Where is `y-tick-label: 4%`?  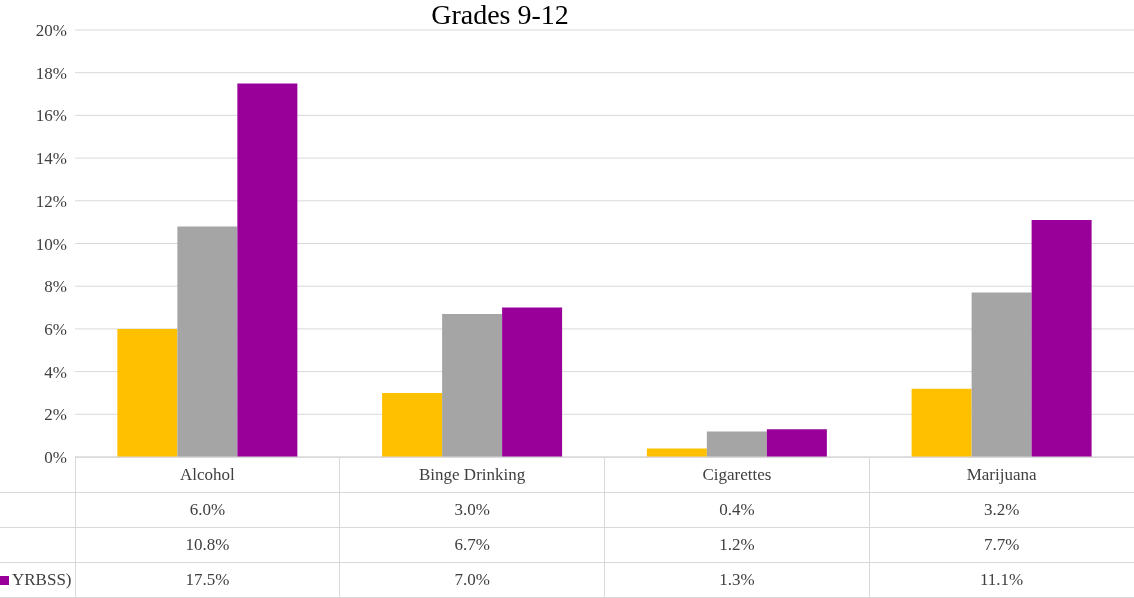 y-tick-label: 4% is located at coordinates (55, 372).